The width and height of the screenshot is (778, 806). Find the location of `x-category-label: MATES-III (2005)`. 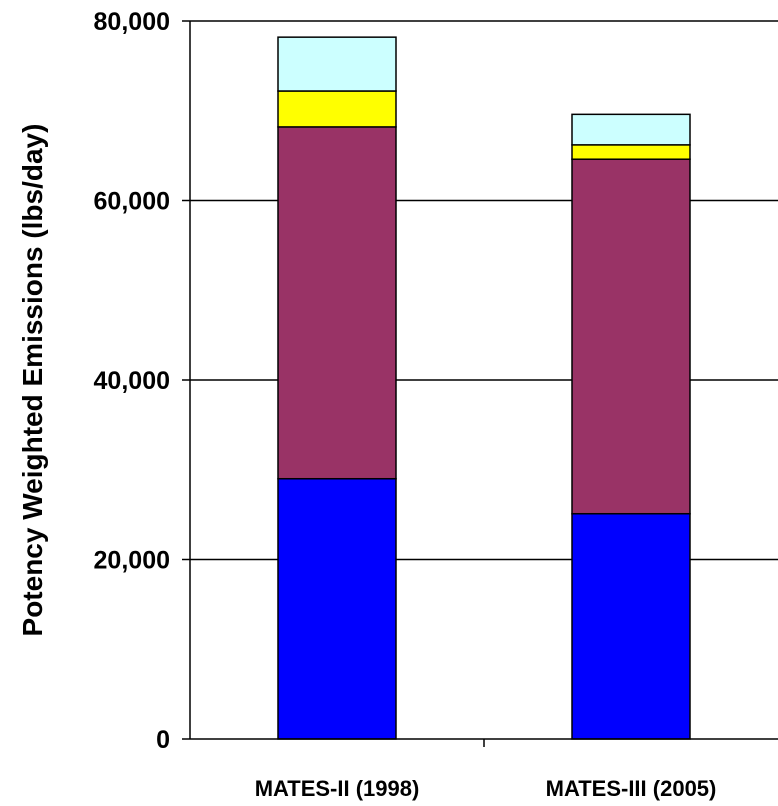

x-category-label: MATES-III (2005) is located at coordinates (631, 788).